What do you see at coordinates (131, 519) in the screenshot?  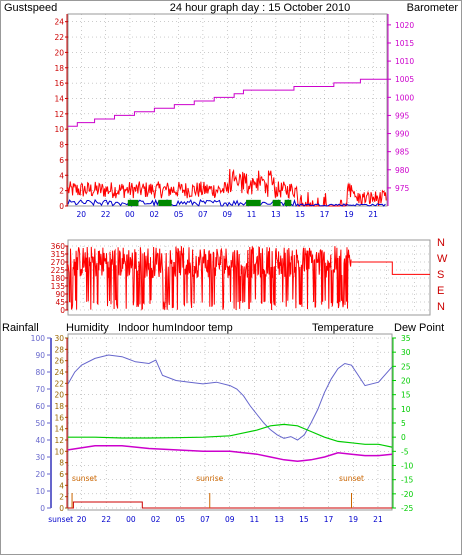 I see `temp-x-tick-label: 00` at bounding box center [131, 519].